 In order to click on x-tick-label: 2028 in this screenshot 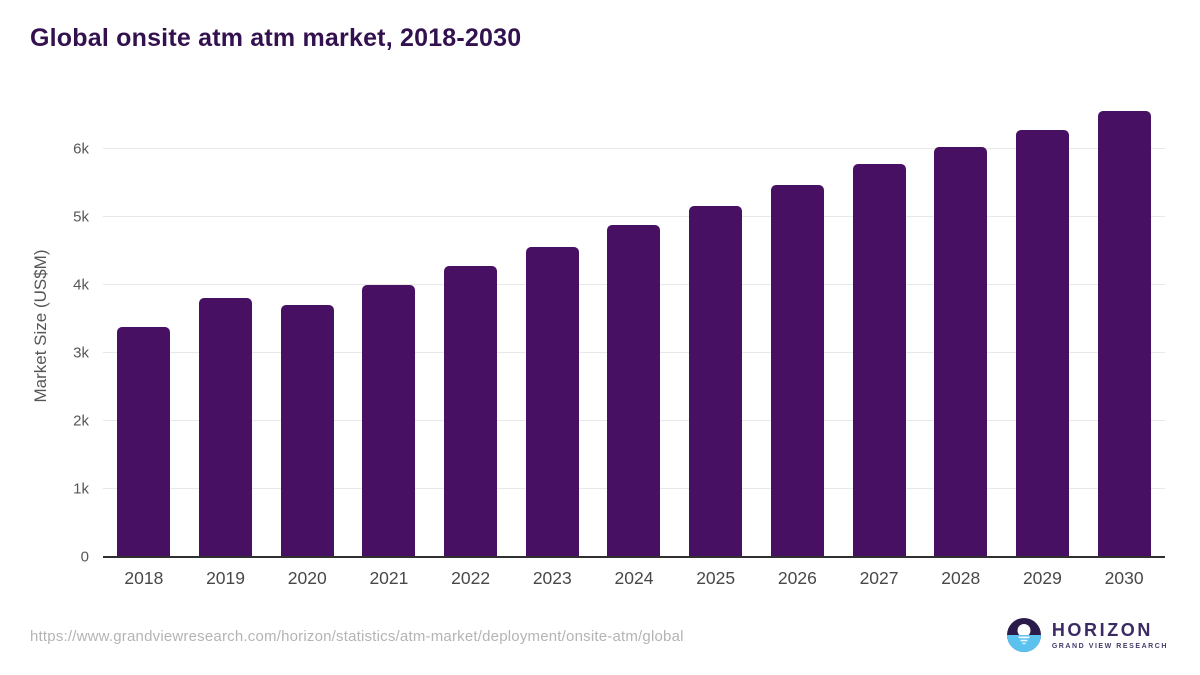, I will do `click(961, 578)`.